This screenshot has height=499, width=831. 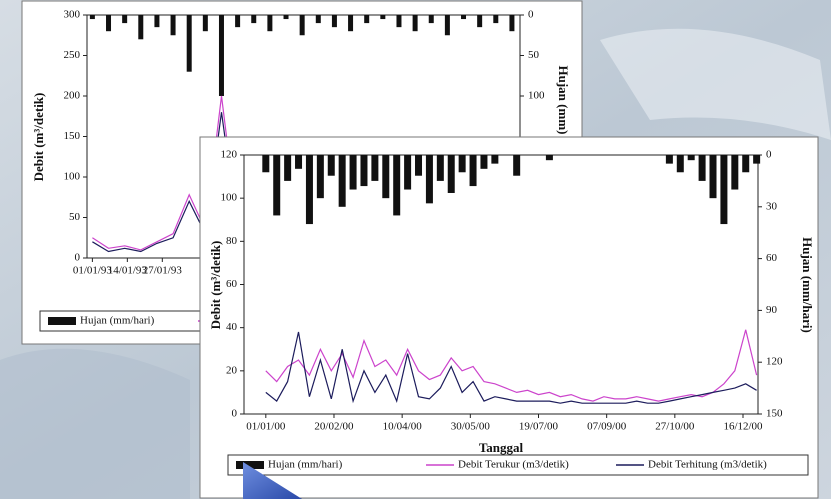 What do you see at coordinates (772, 258) in the screenshot?
I see `y2-tick-label: 60` at bounding box center [772, 258].